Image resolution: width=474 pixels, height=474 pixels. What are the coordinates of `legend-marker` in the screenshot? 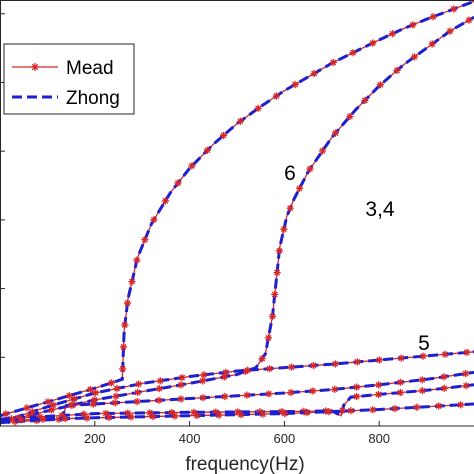 It's located at (35, 67).